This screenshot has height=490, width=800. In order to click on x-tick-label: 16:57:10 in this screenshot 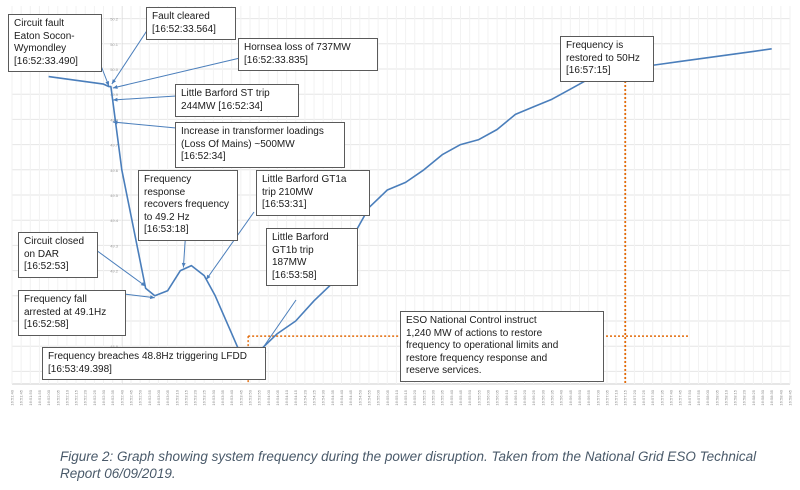, I will do `click(616, 397)`.